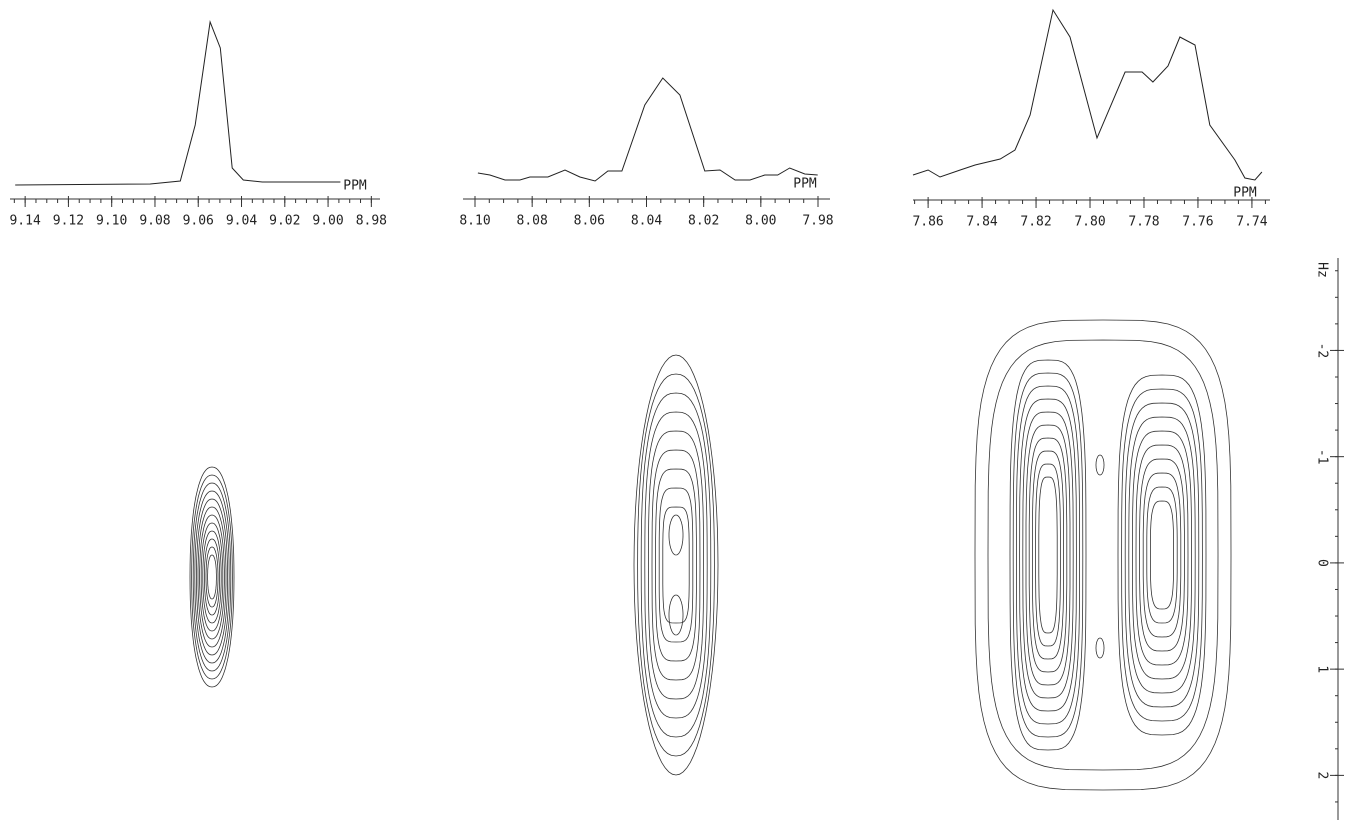 The height and width of the screenshot is (820, 1346). I want to click on x-tick-label: 9.02, so click(284, 221).